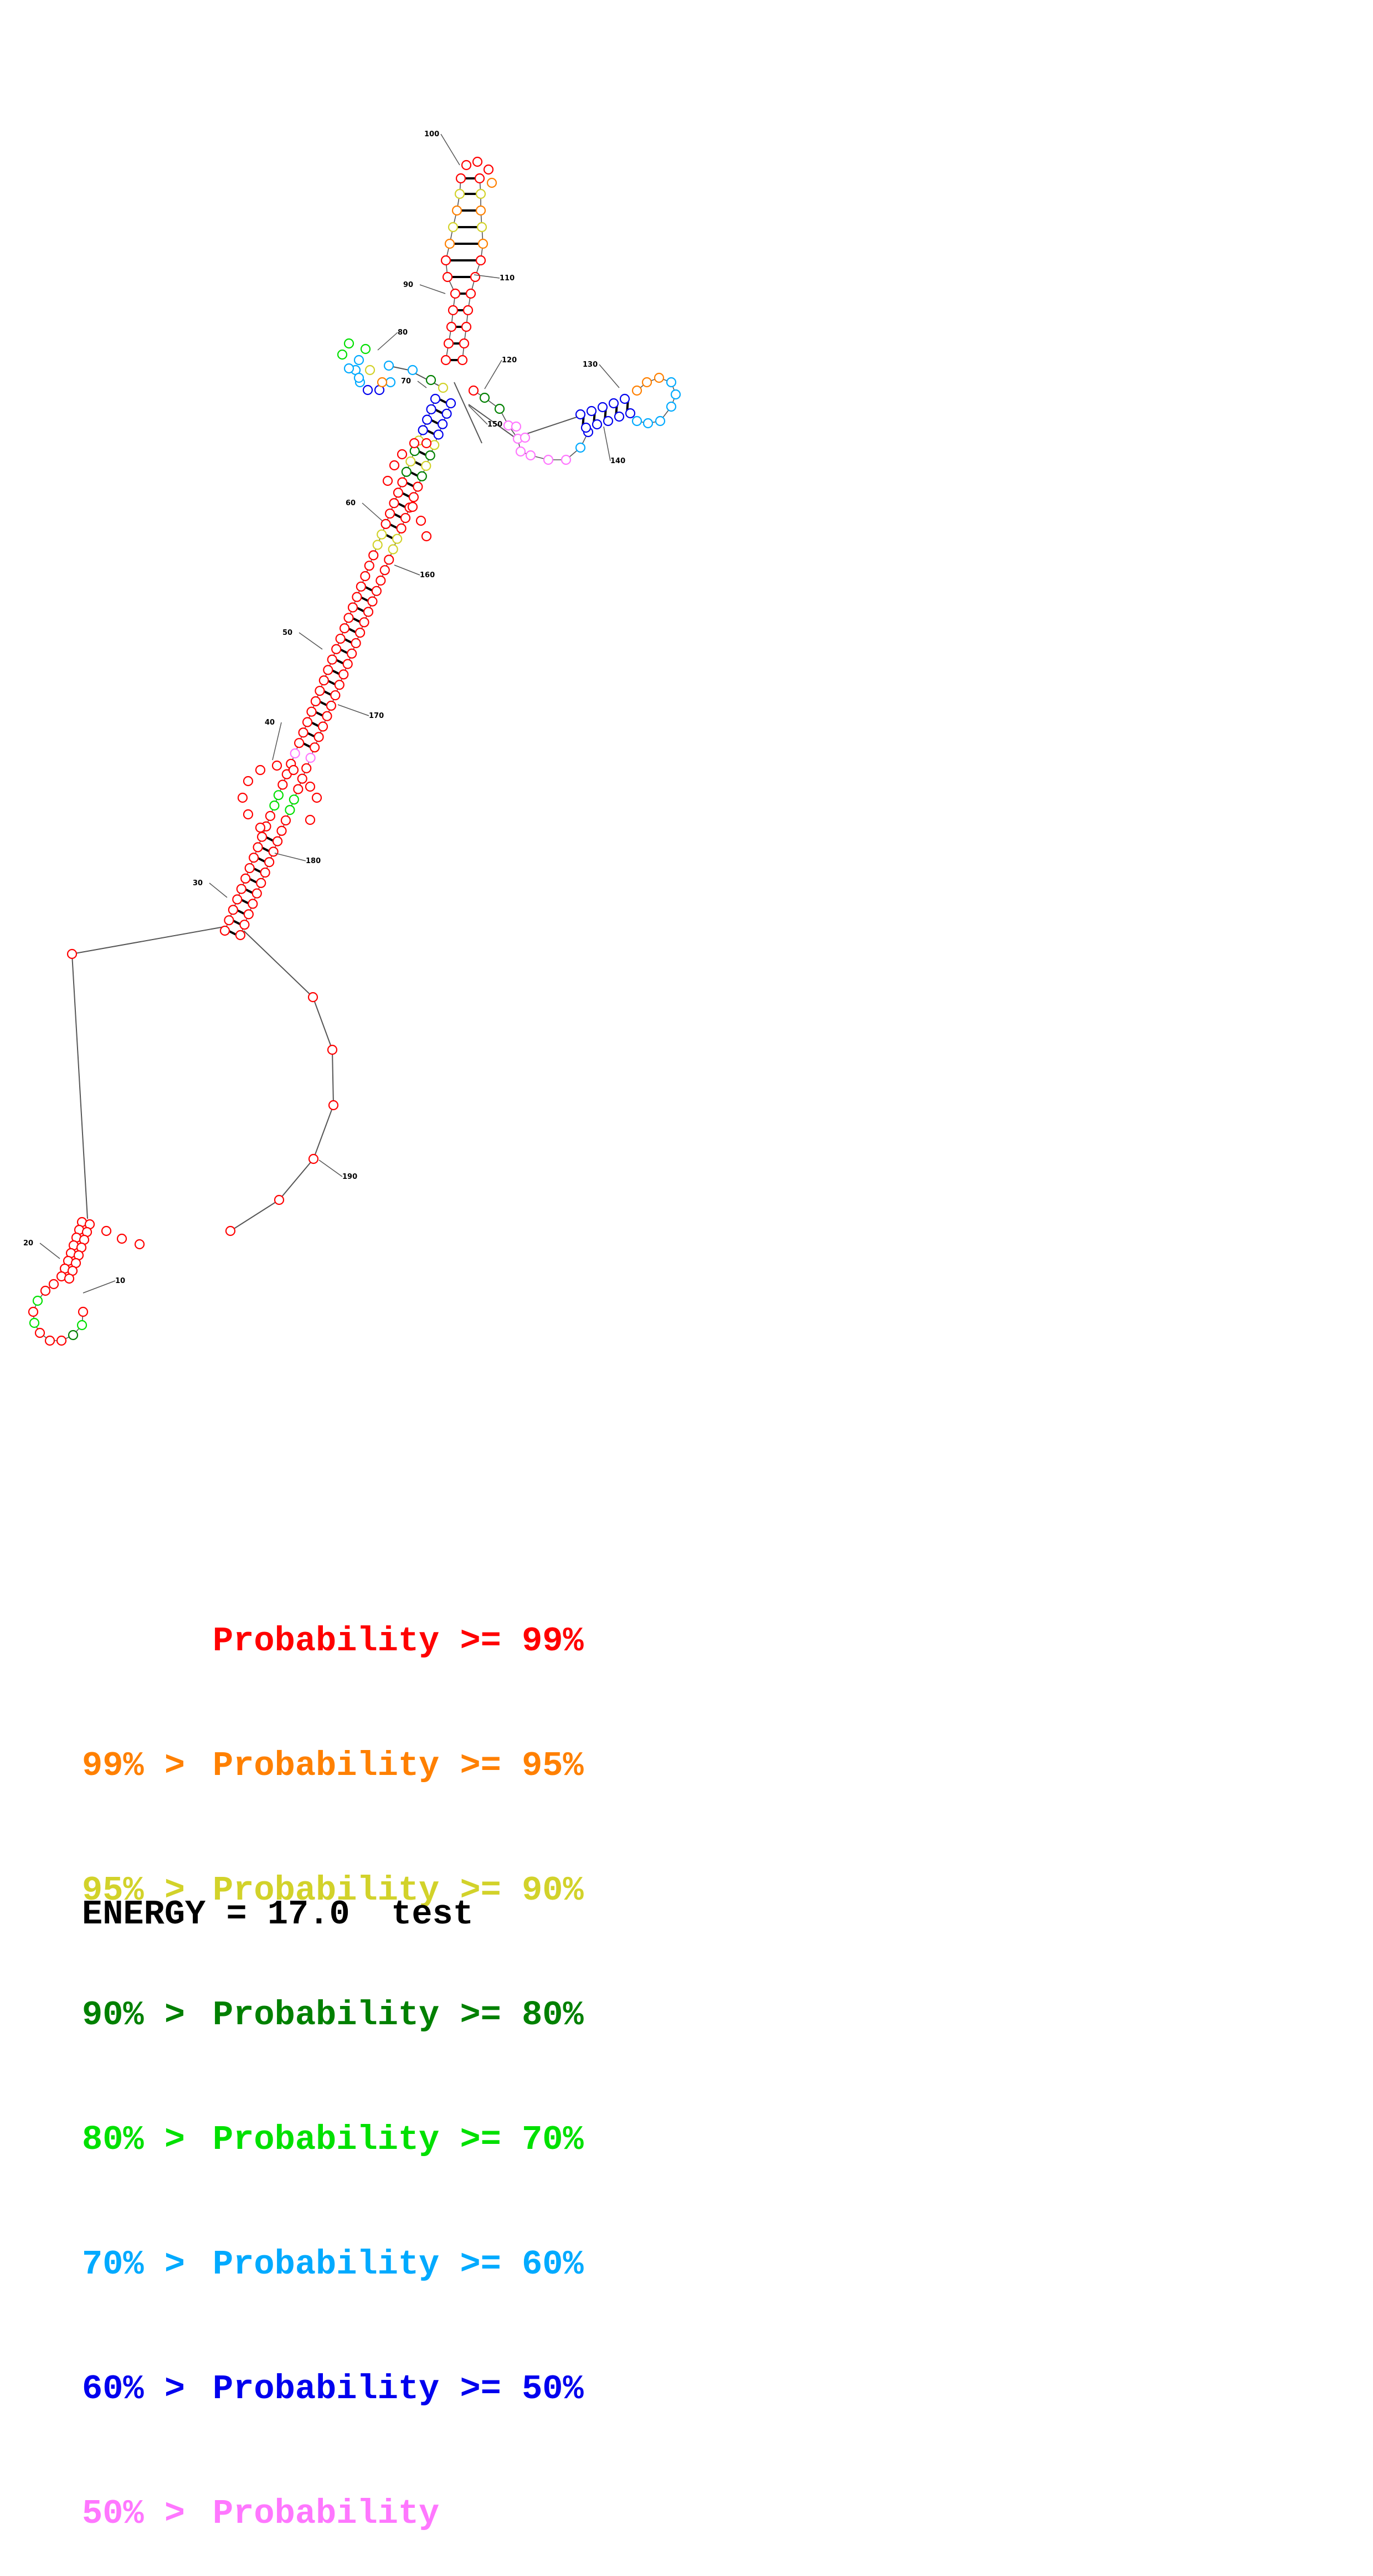 This screenshot has height=2576, width=1373. I want to click on legend-prefix: 99% >, so click(144, 1765).